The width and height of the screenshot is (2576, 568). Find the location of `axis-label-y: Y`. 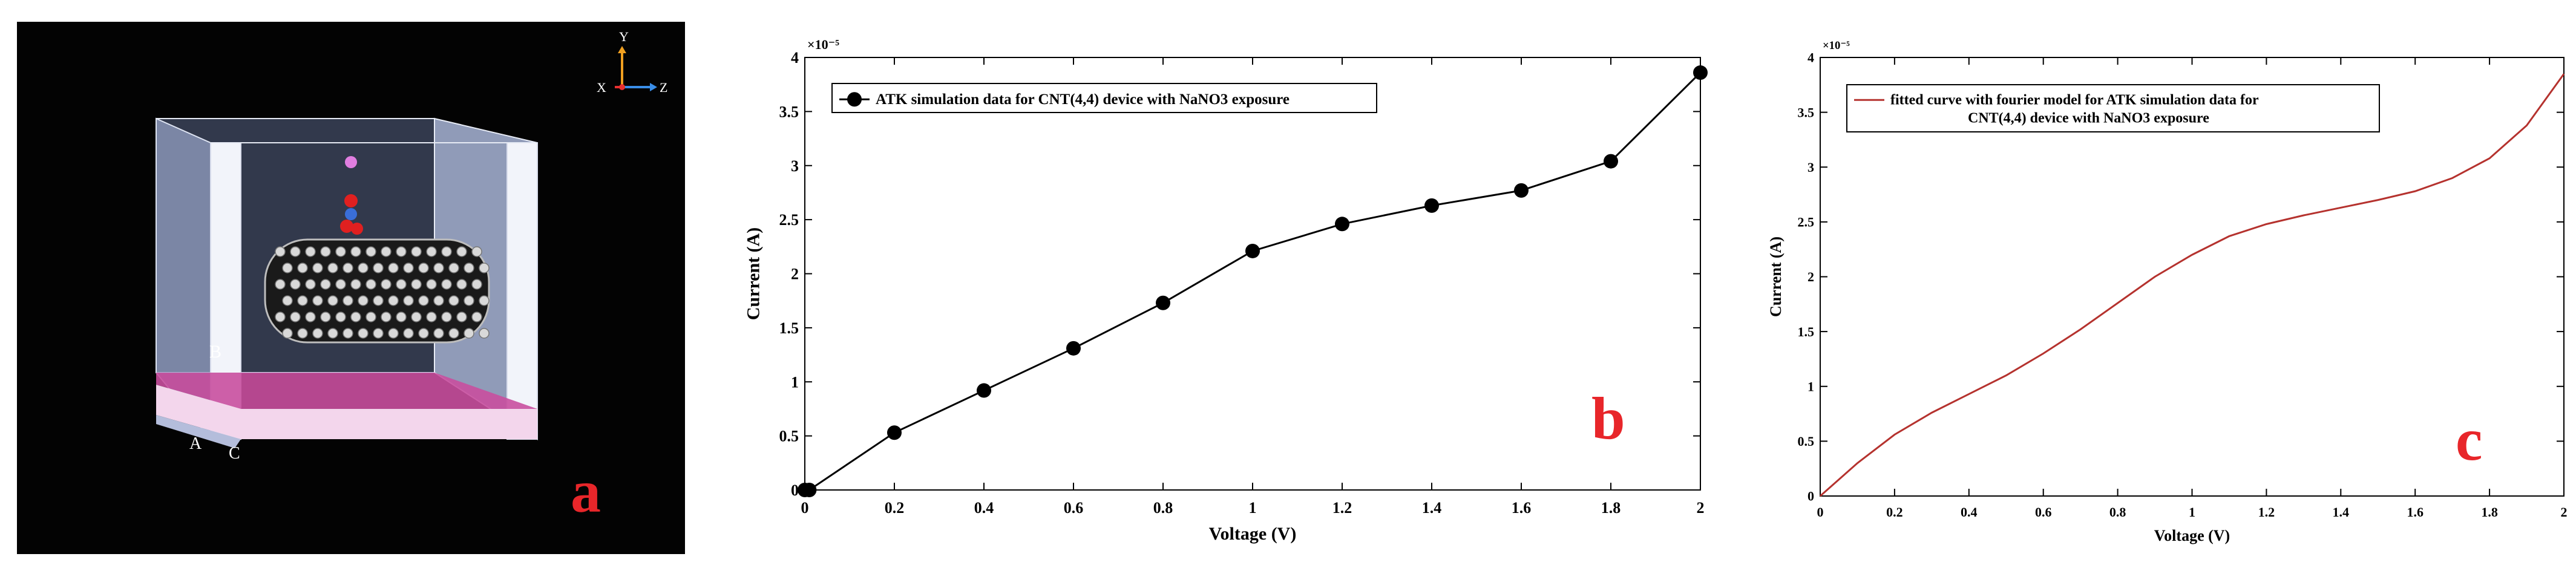

axis-label-y: Y is located at coordinates (624, 36).